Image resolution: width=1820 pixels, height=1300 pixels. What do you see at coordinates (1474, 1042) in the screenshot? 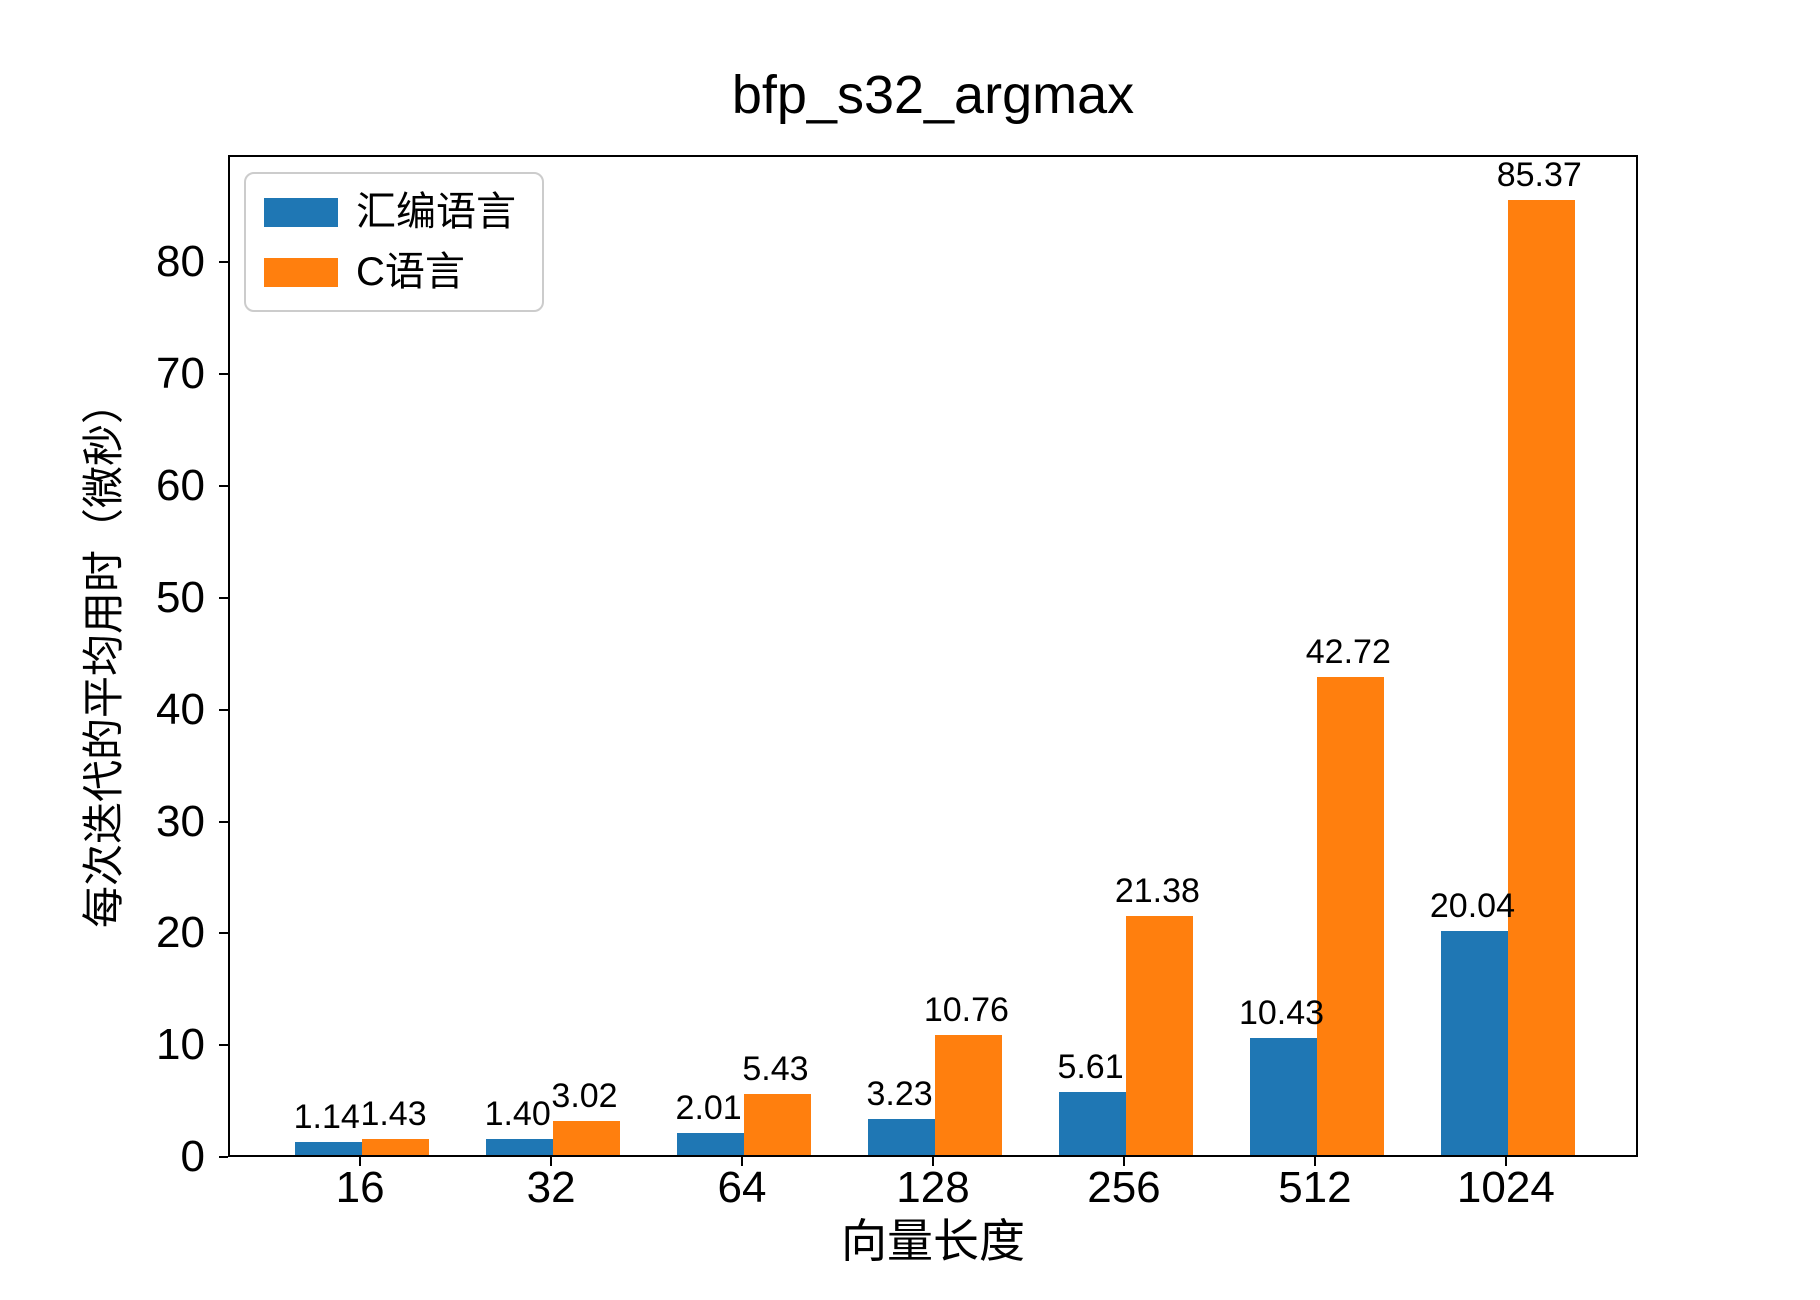
I see `bar-汇编语言-1024` at bounding box center [1474, 1042].